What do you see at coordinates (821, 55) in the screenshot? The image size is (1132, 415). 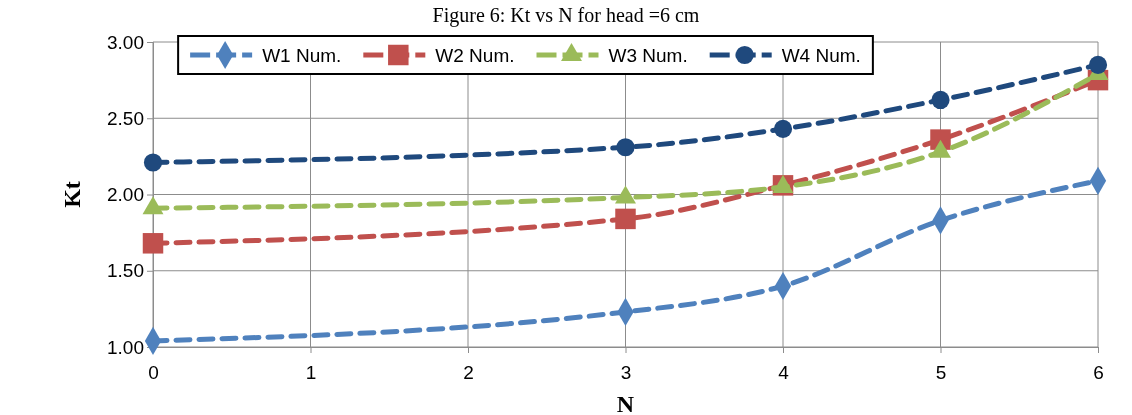 I see `legend-label: W4 Num.` at bounding box center [821, 55].